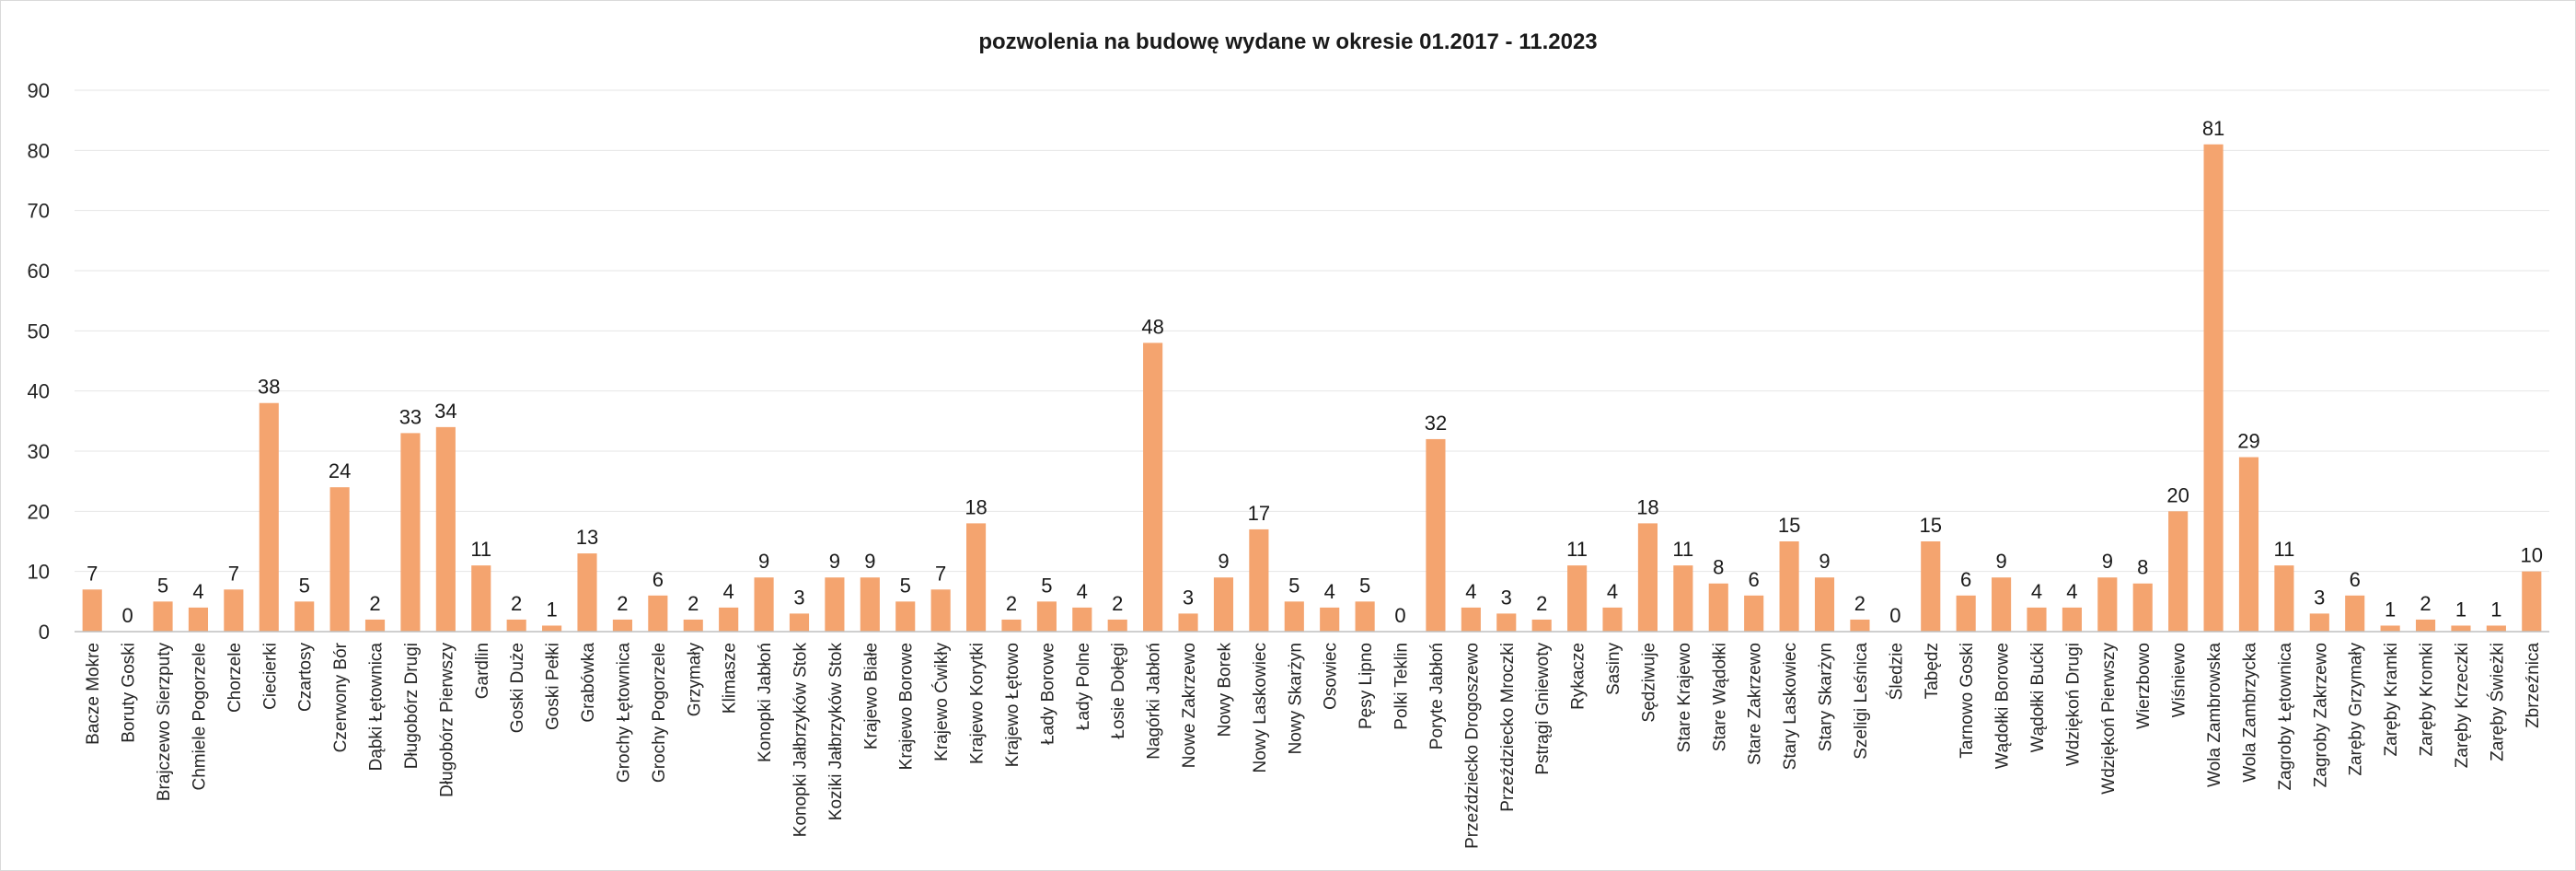 Image resolution: width=2576 pixels, height=871 pixels. What do you see at coordinates (978, 703) in the screenshot?
I see `x-tick-label: Krajewo Korytki` at bounding box center [978, 703].